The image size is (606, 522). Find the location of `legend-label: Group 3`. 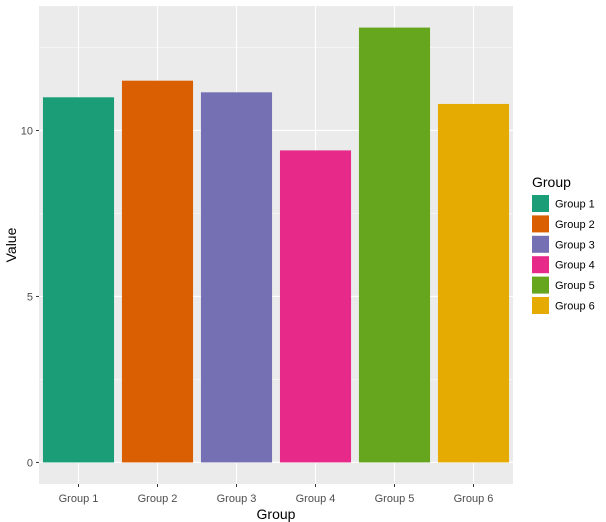

legend-label: Group 3 is located at coordinates (575, 245).